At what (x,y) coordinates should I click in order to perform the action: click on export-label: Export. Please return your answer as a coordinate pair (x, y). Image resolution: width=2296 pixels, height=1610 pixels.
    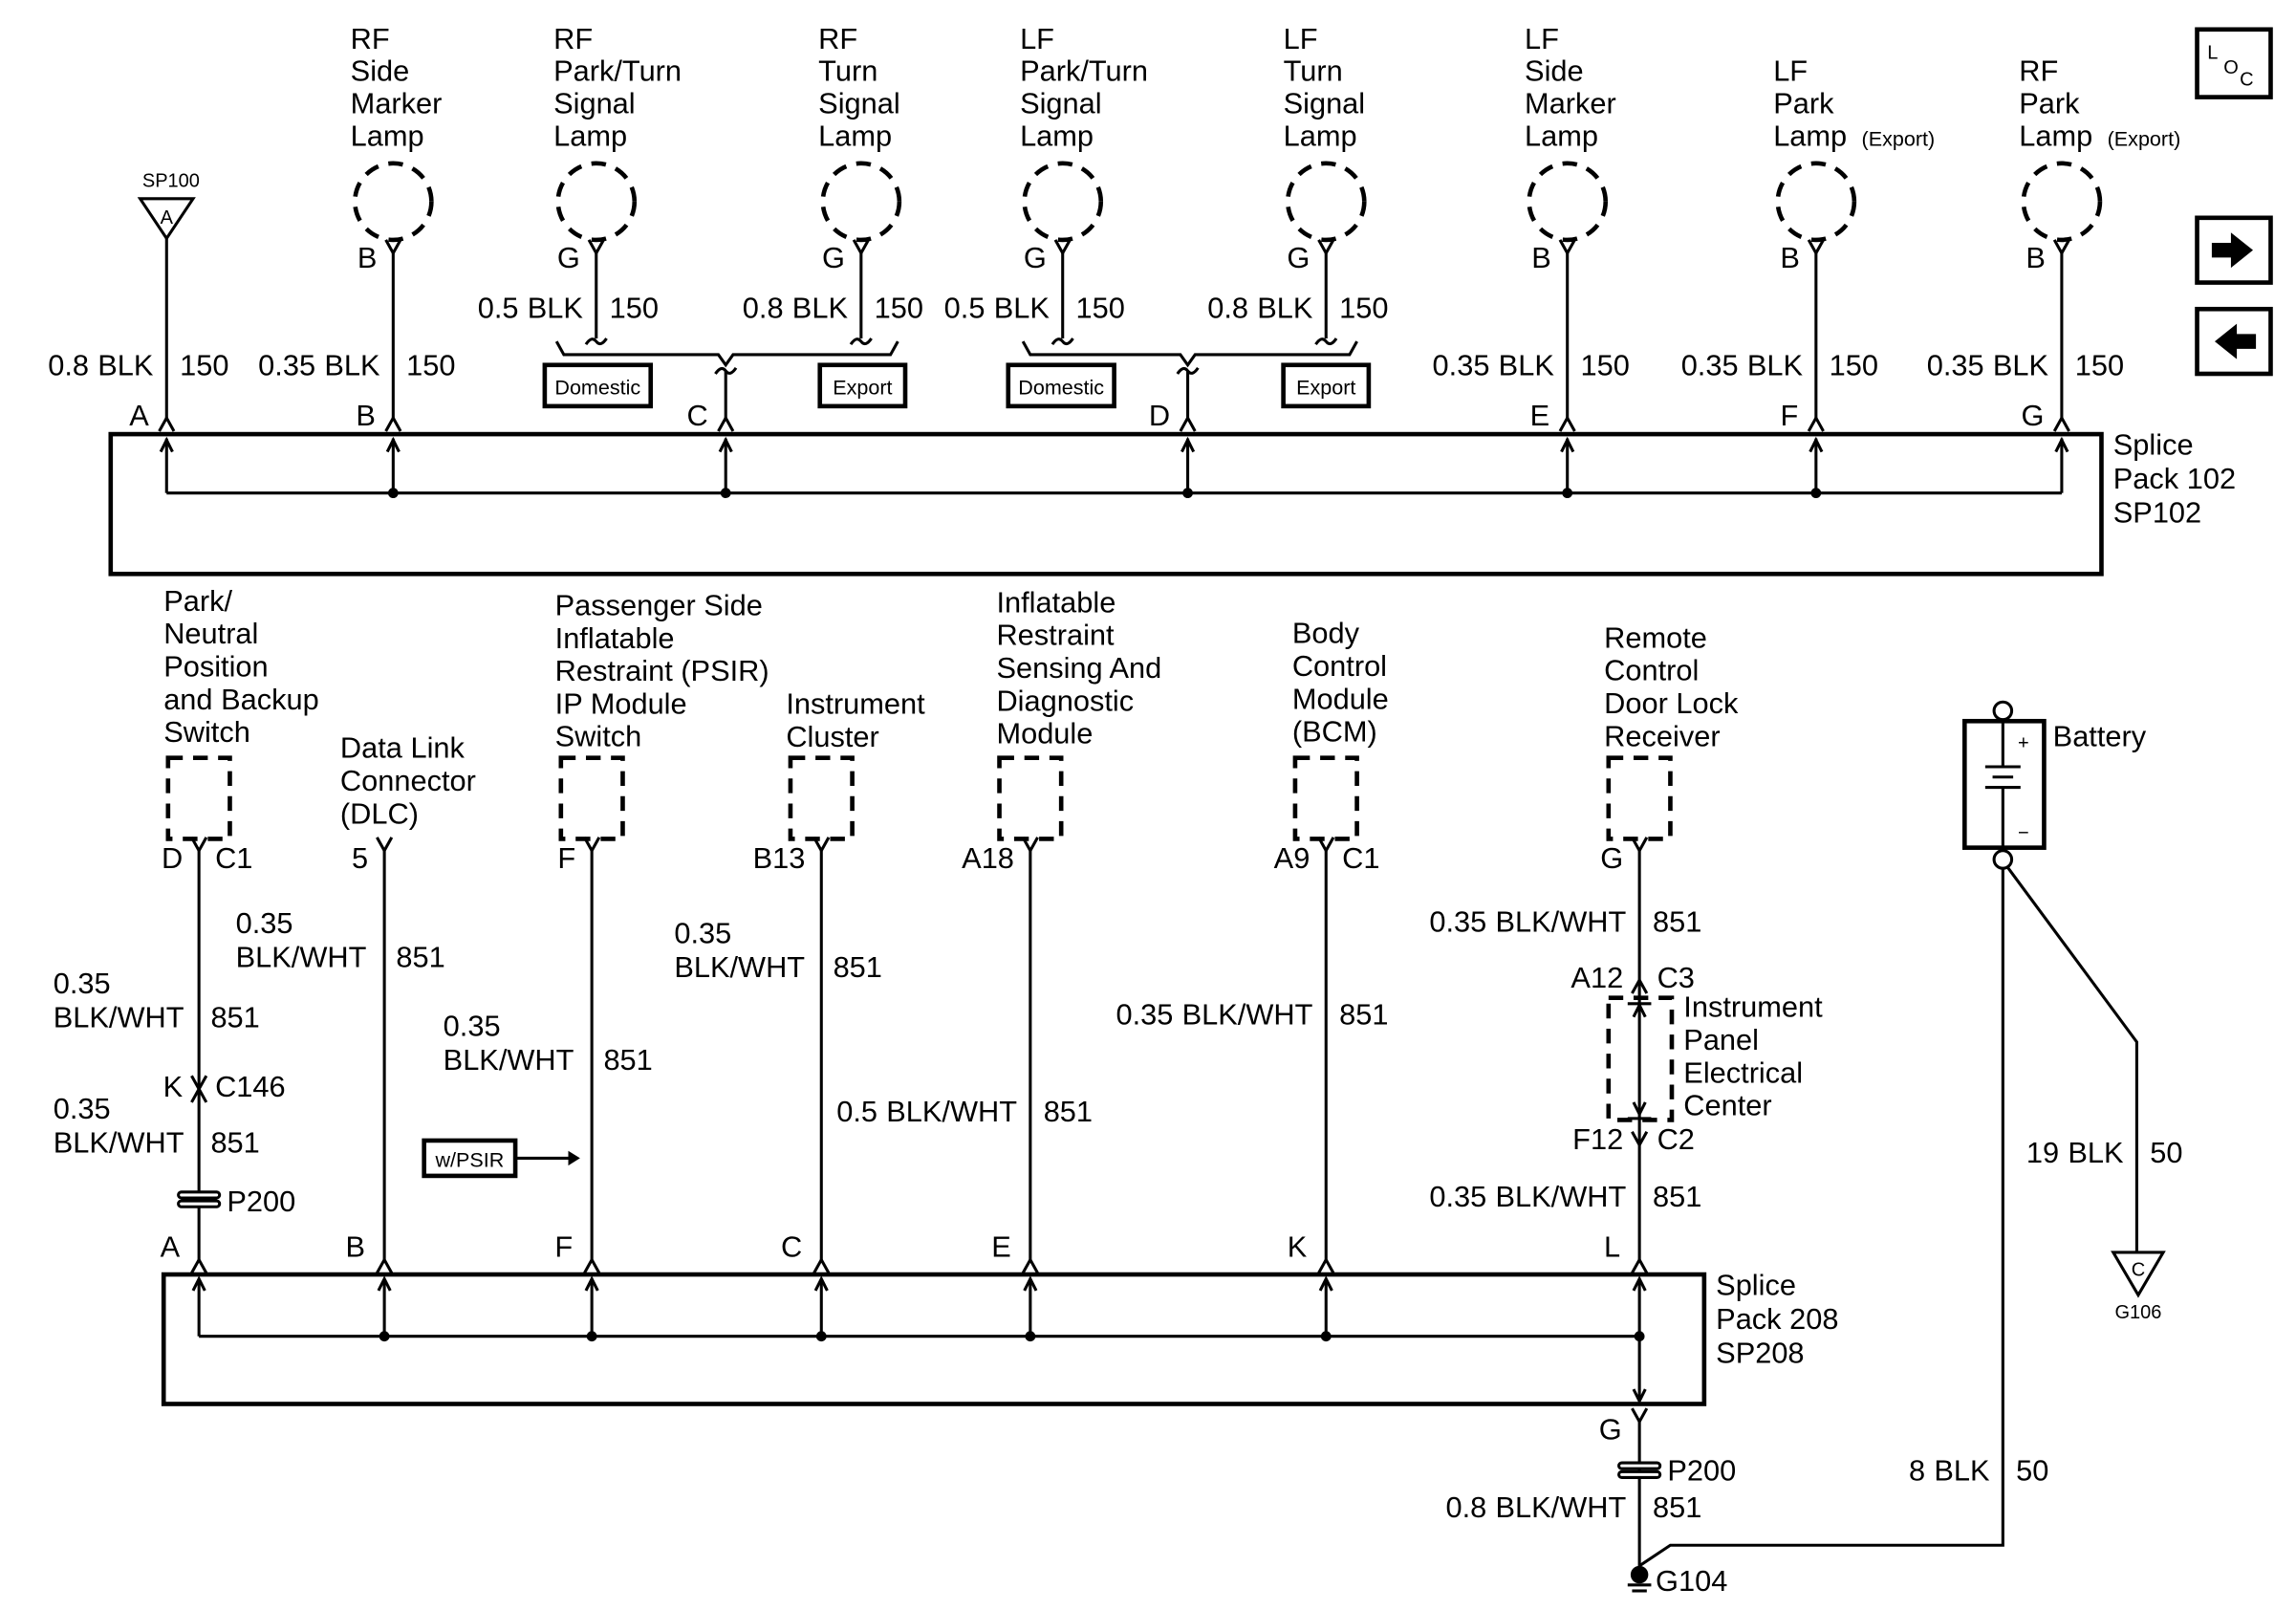
    Looking at the image, I should click on (1325, 388).